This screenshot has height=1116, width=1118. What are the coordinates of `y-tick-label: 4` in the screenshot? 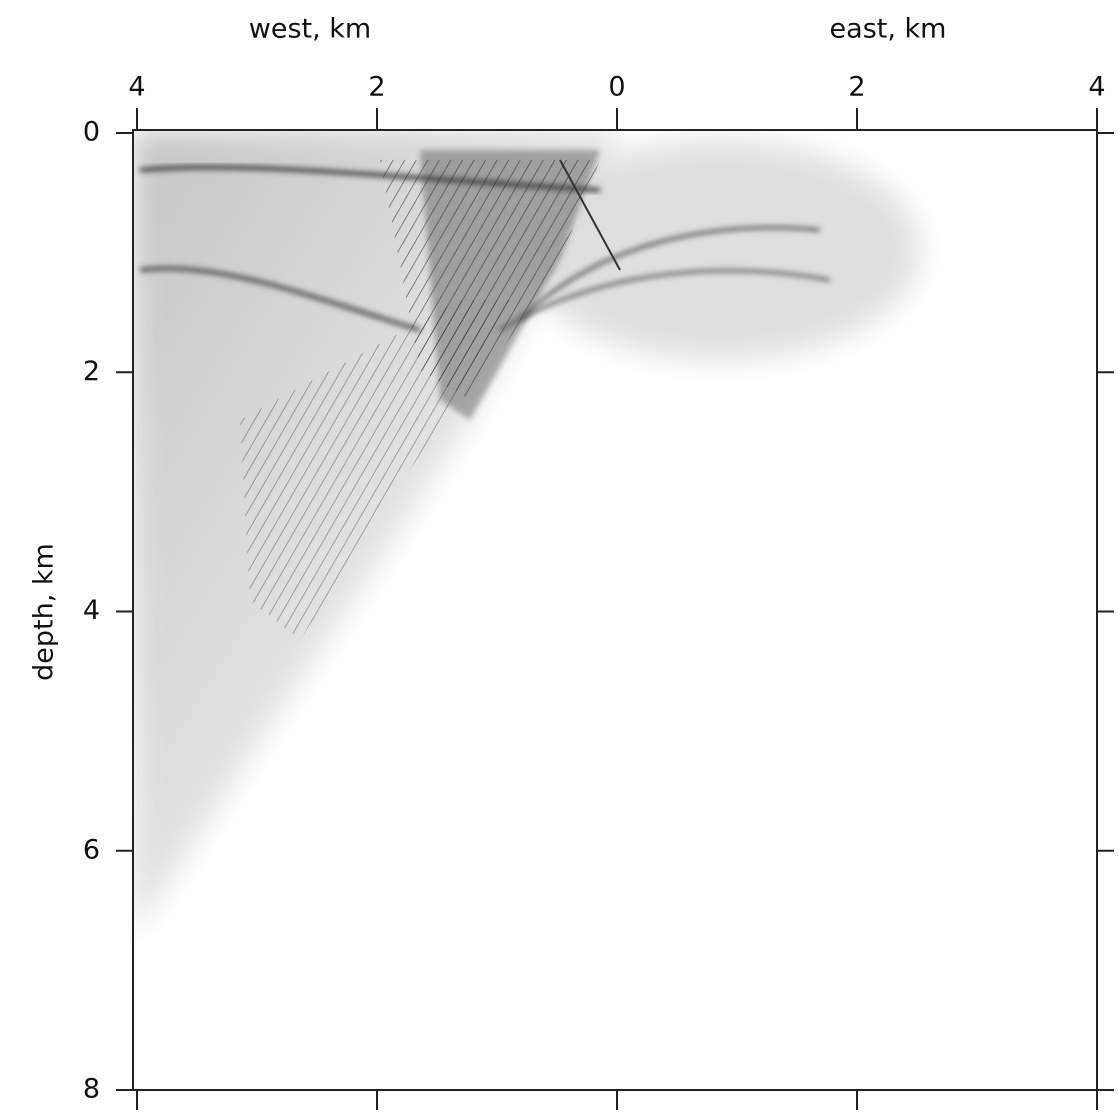 It's located at (91, 610).